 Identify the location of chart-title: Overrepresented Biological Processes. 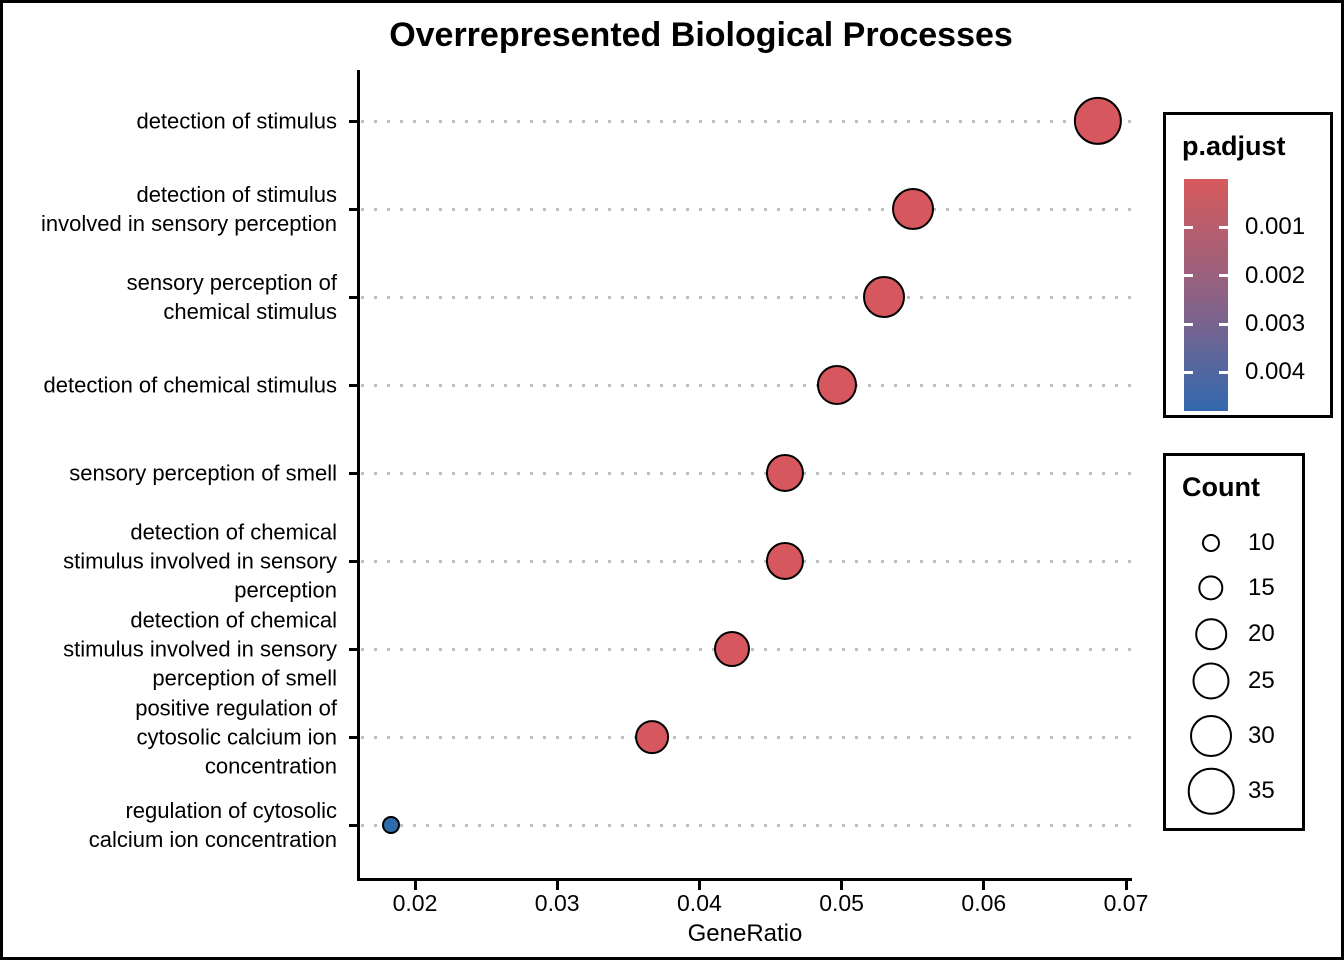
(701, 35).